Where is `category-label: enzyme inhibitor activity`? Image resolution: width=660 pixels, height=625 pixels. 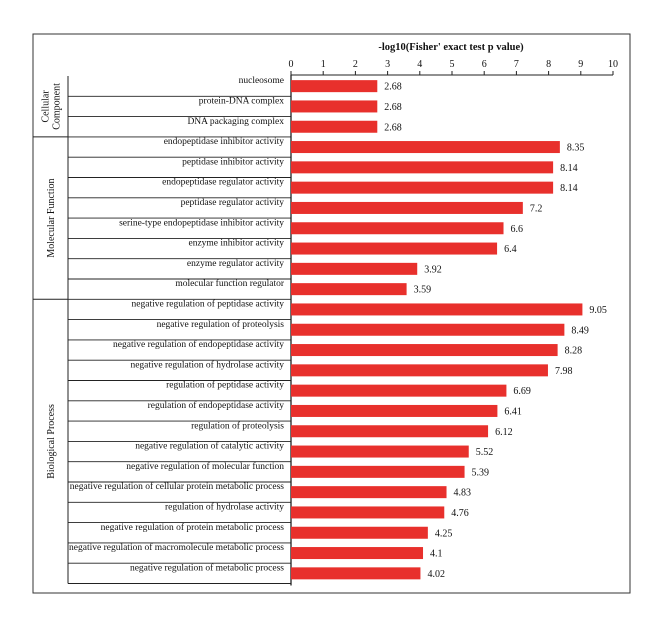
category-label: enzyme inhibitor activity is located at coordinates (236, 244).